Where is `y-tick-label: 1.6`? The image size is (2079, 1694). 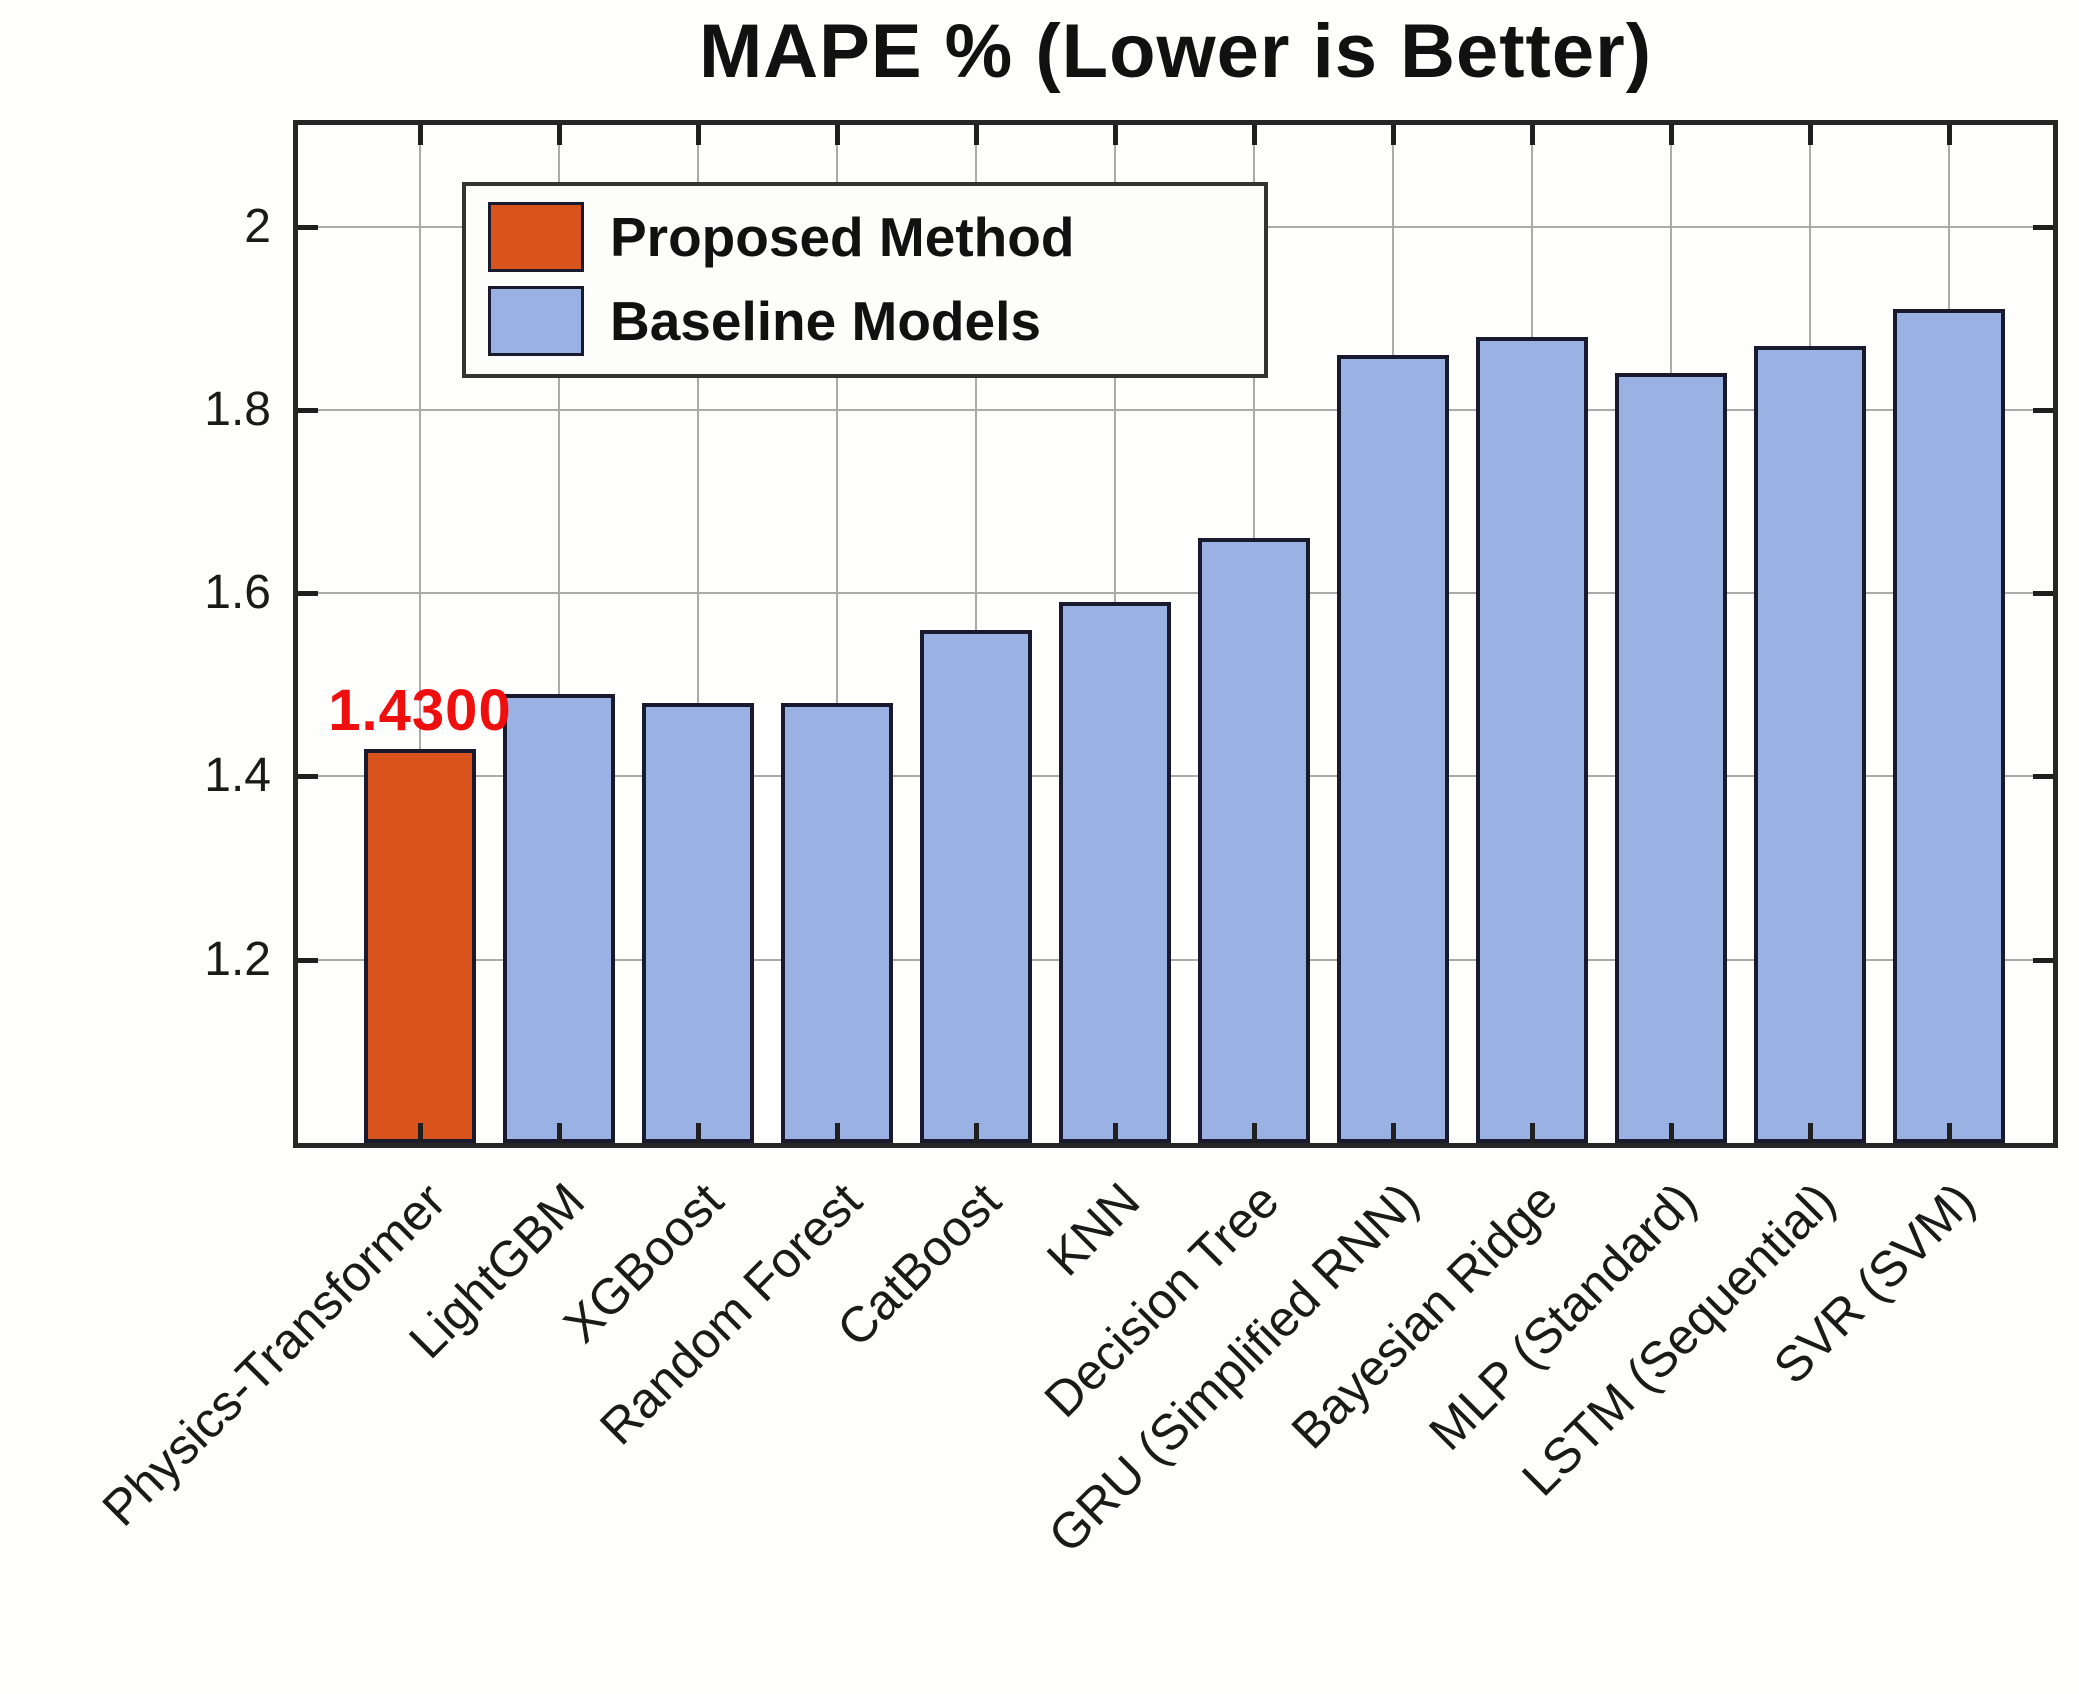
y-tick-label: 1.6 is located at coordinates (237, 593).